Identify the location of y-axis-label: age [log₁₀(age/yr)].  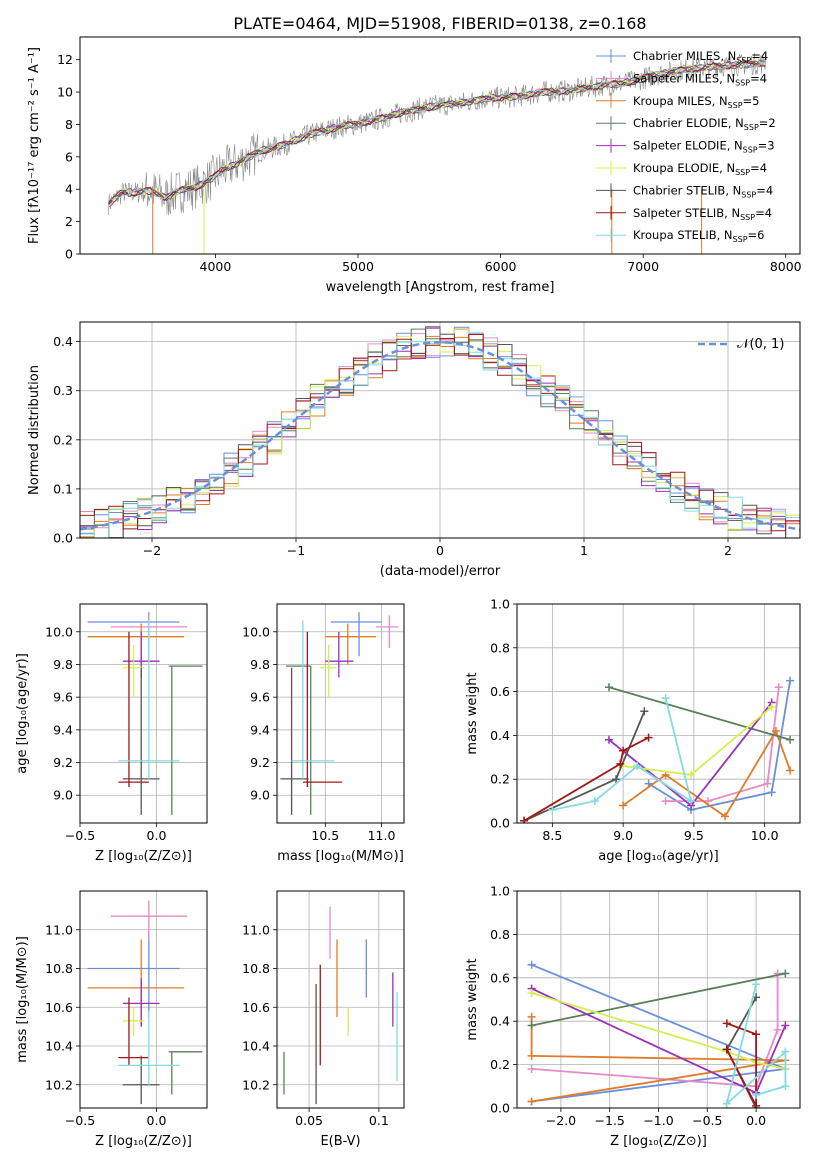
(22, 713).